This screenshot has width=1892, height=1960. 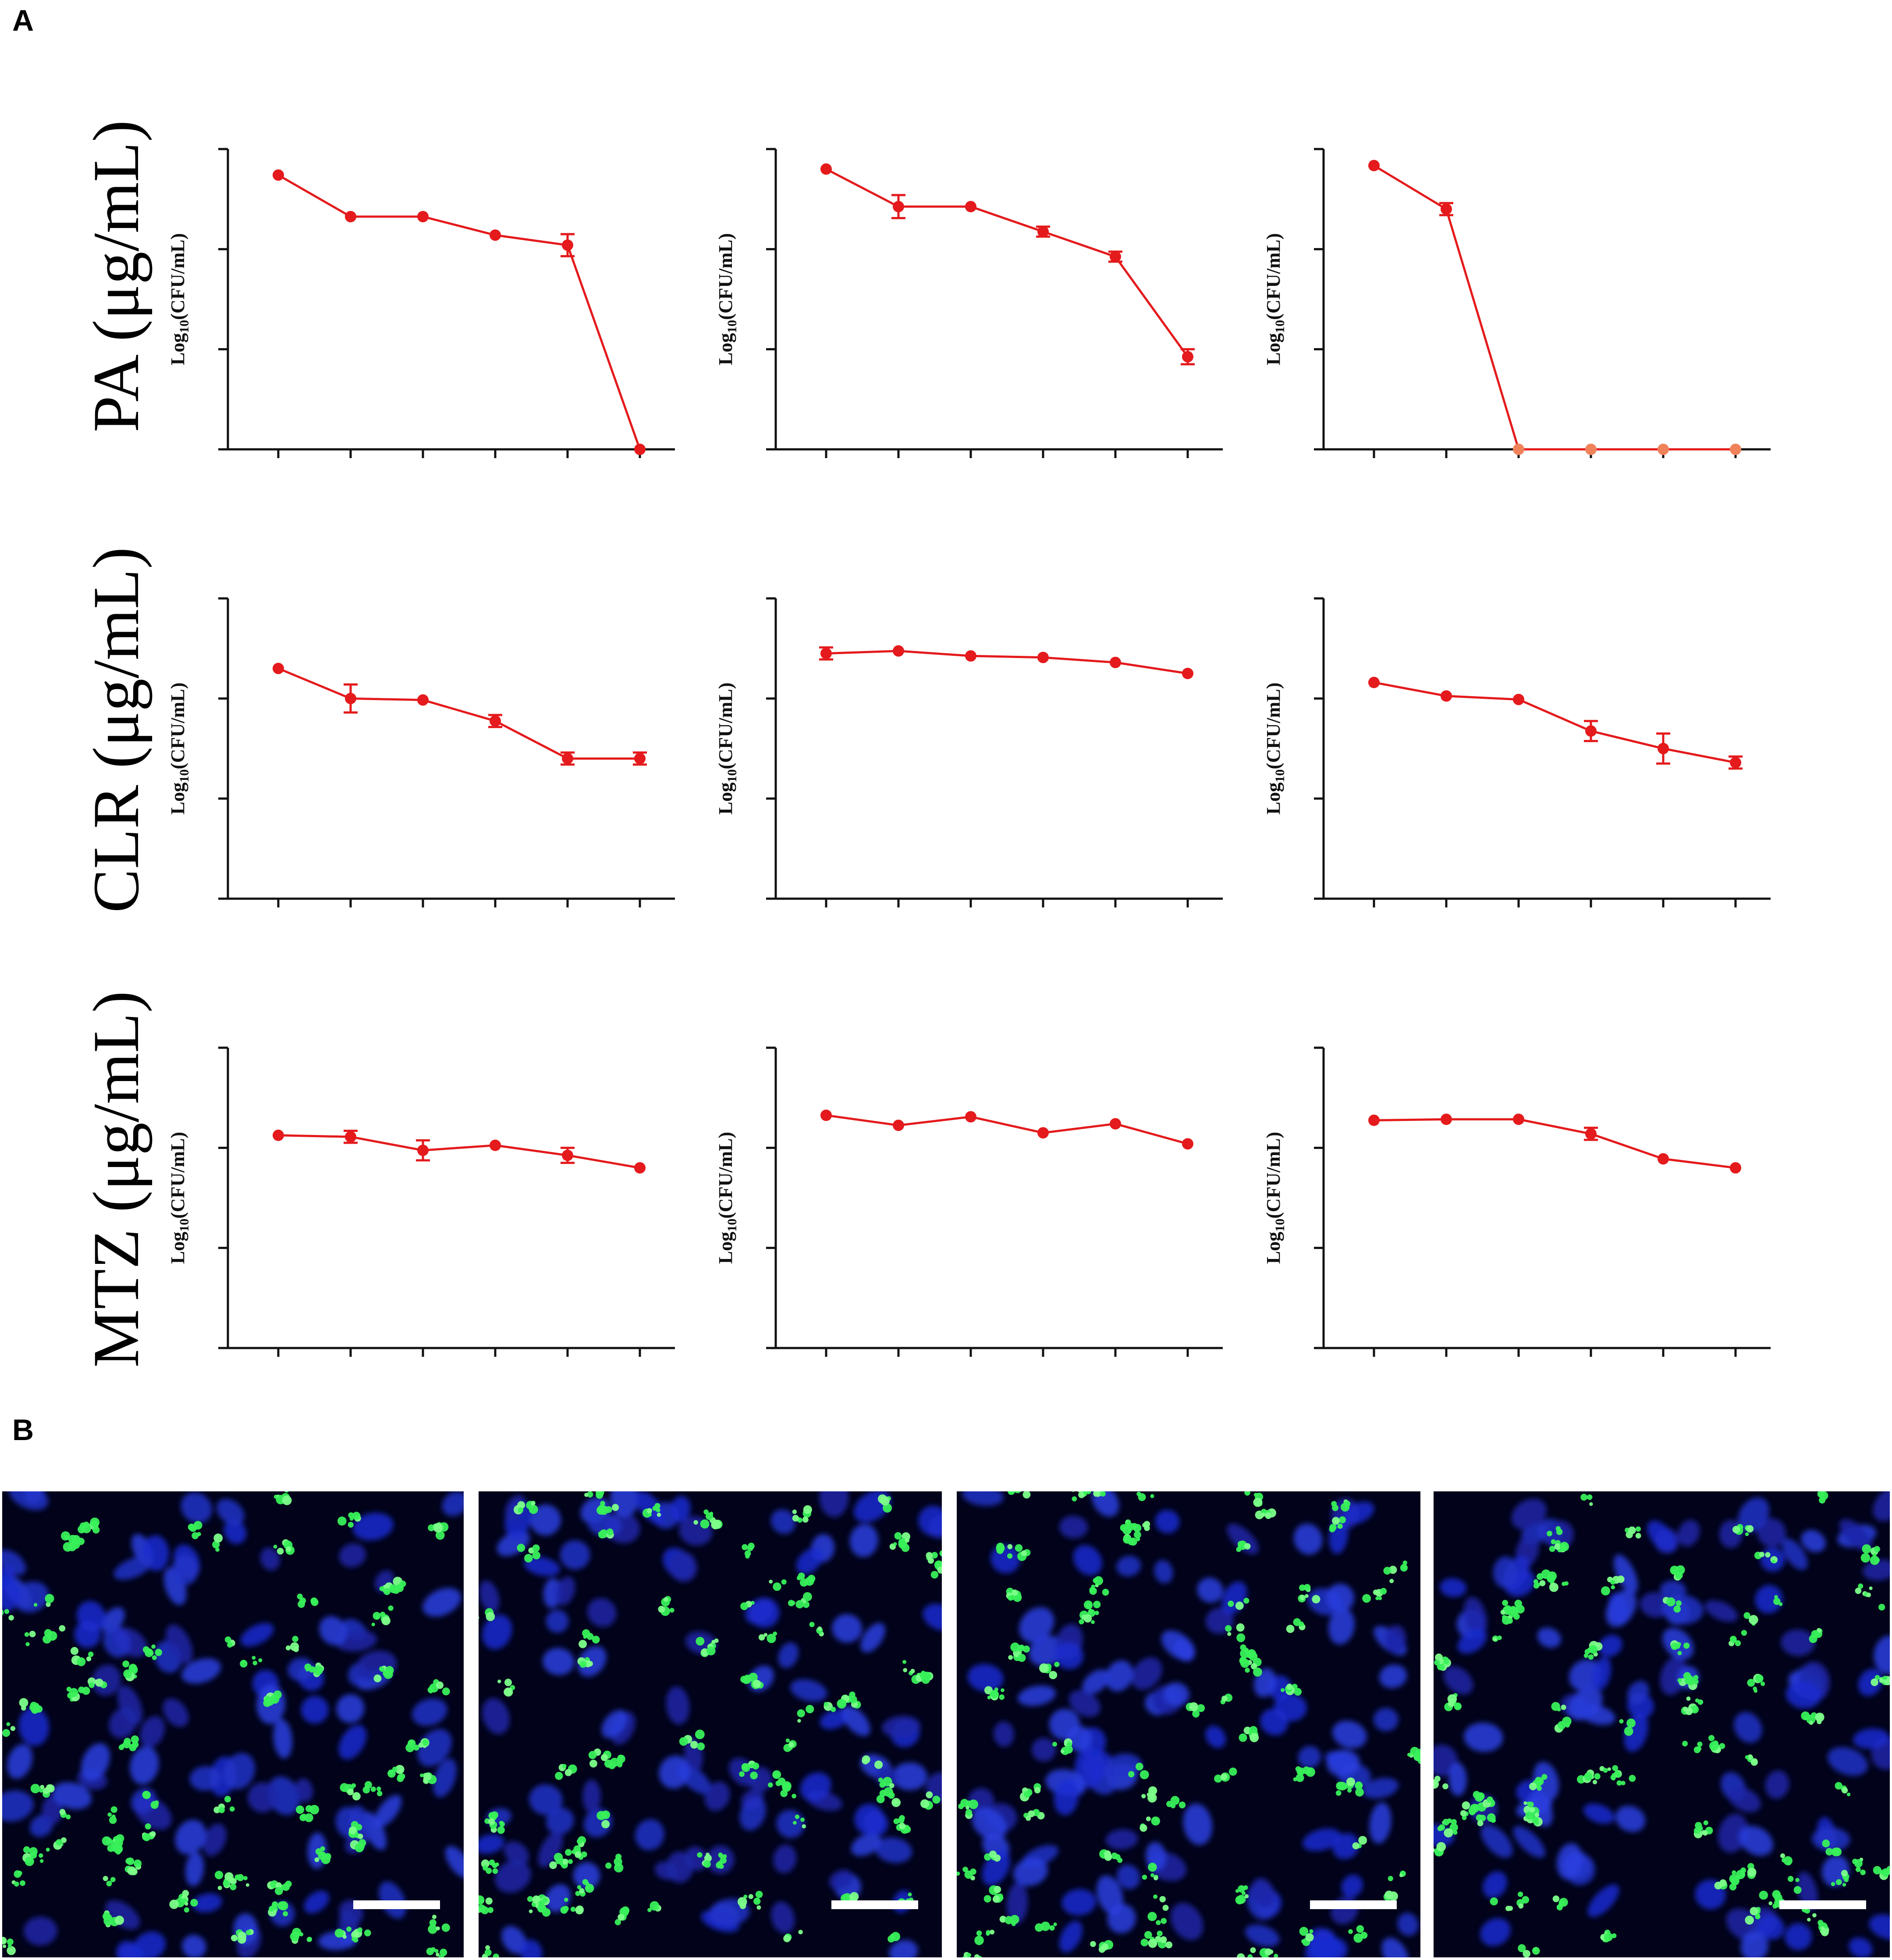 What do you see at coordinates (23, 1430) in the screenshot?
I see `panel-b-label: B` at bounding box center [23, 1430].